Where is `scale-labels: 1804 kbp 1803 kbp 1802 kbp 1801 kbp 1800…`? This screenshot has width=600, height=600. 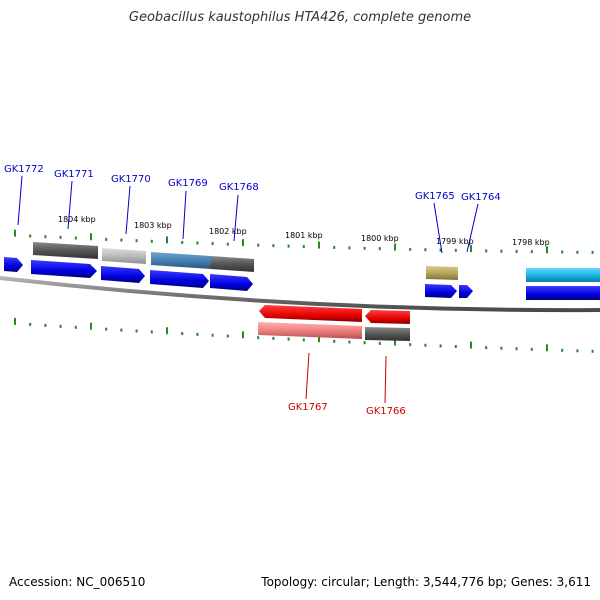
scale-labels: 1804 kbp 1803 kbp 1802 kbp 1801 kbp 1800… is located at coordinates (304, 231).